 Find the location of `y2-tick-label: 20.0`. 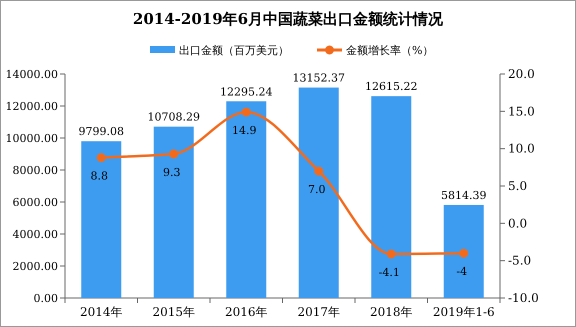

y2-tick-label: 20.0 is located at coordinates (521, 74).